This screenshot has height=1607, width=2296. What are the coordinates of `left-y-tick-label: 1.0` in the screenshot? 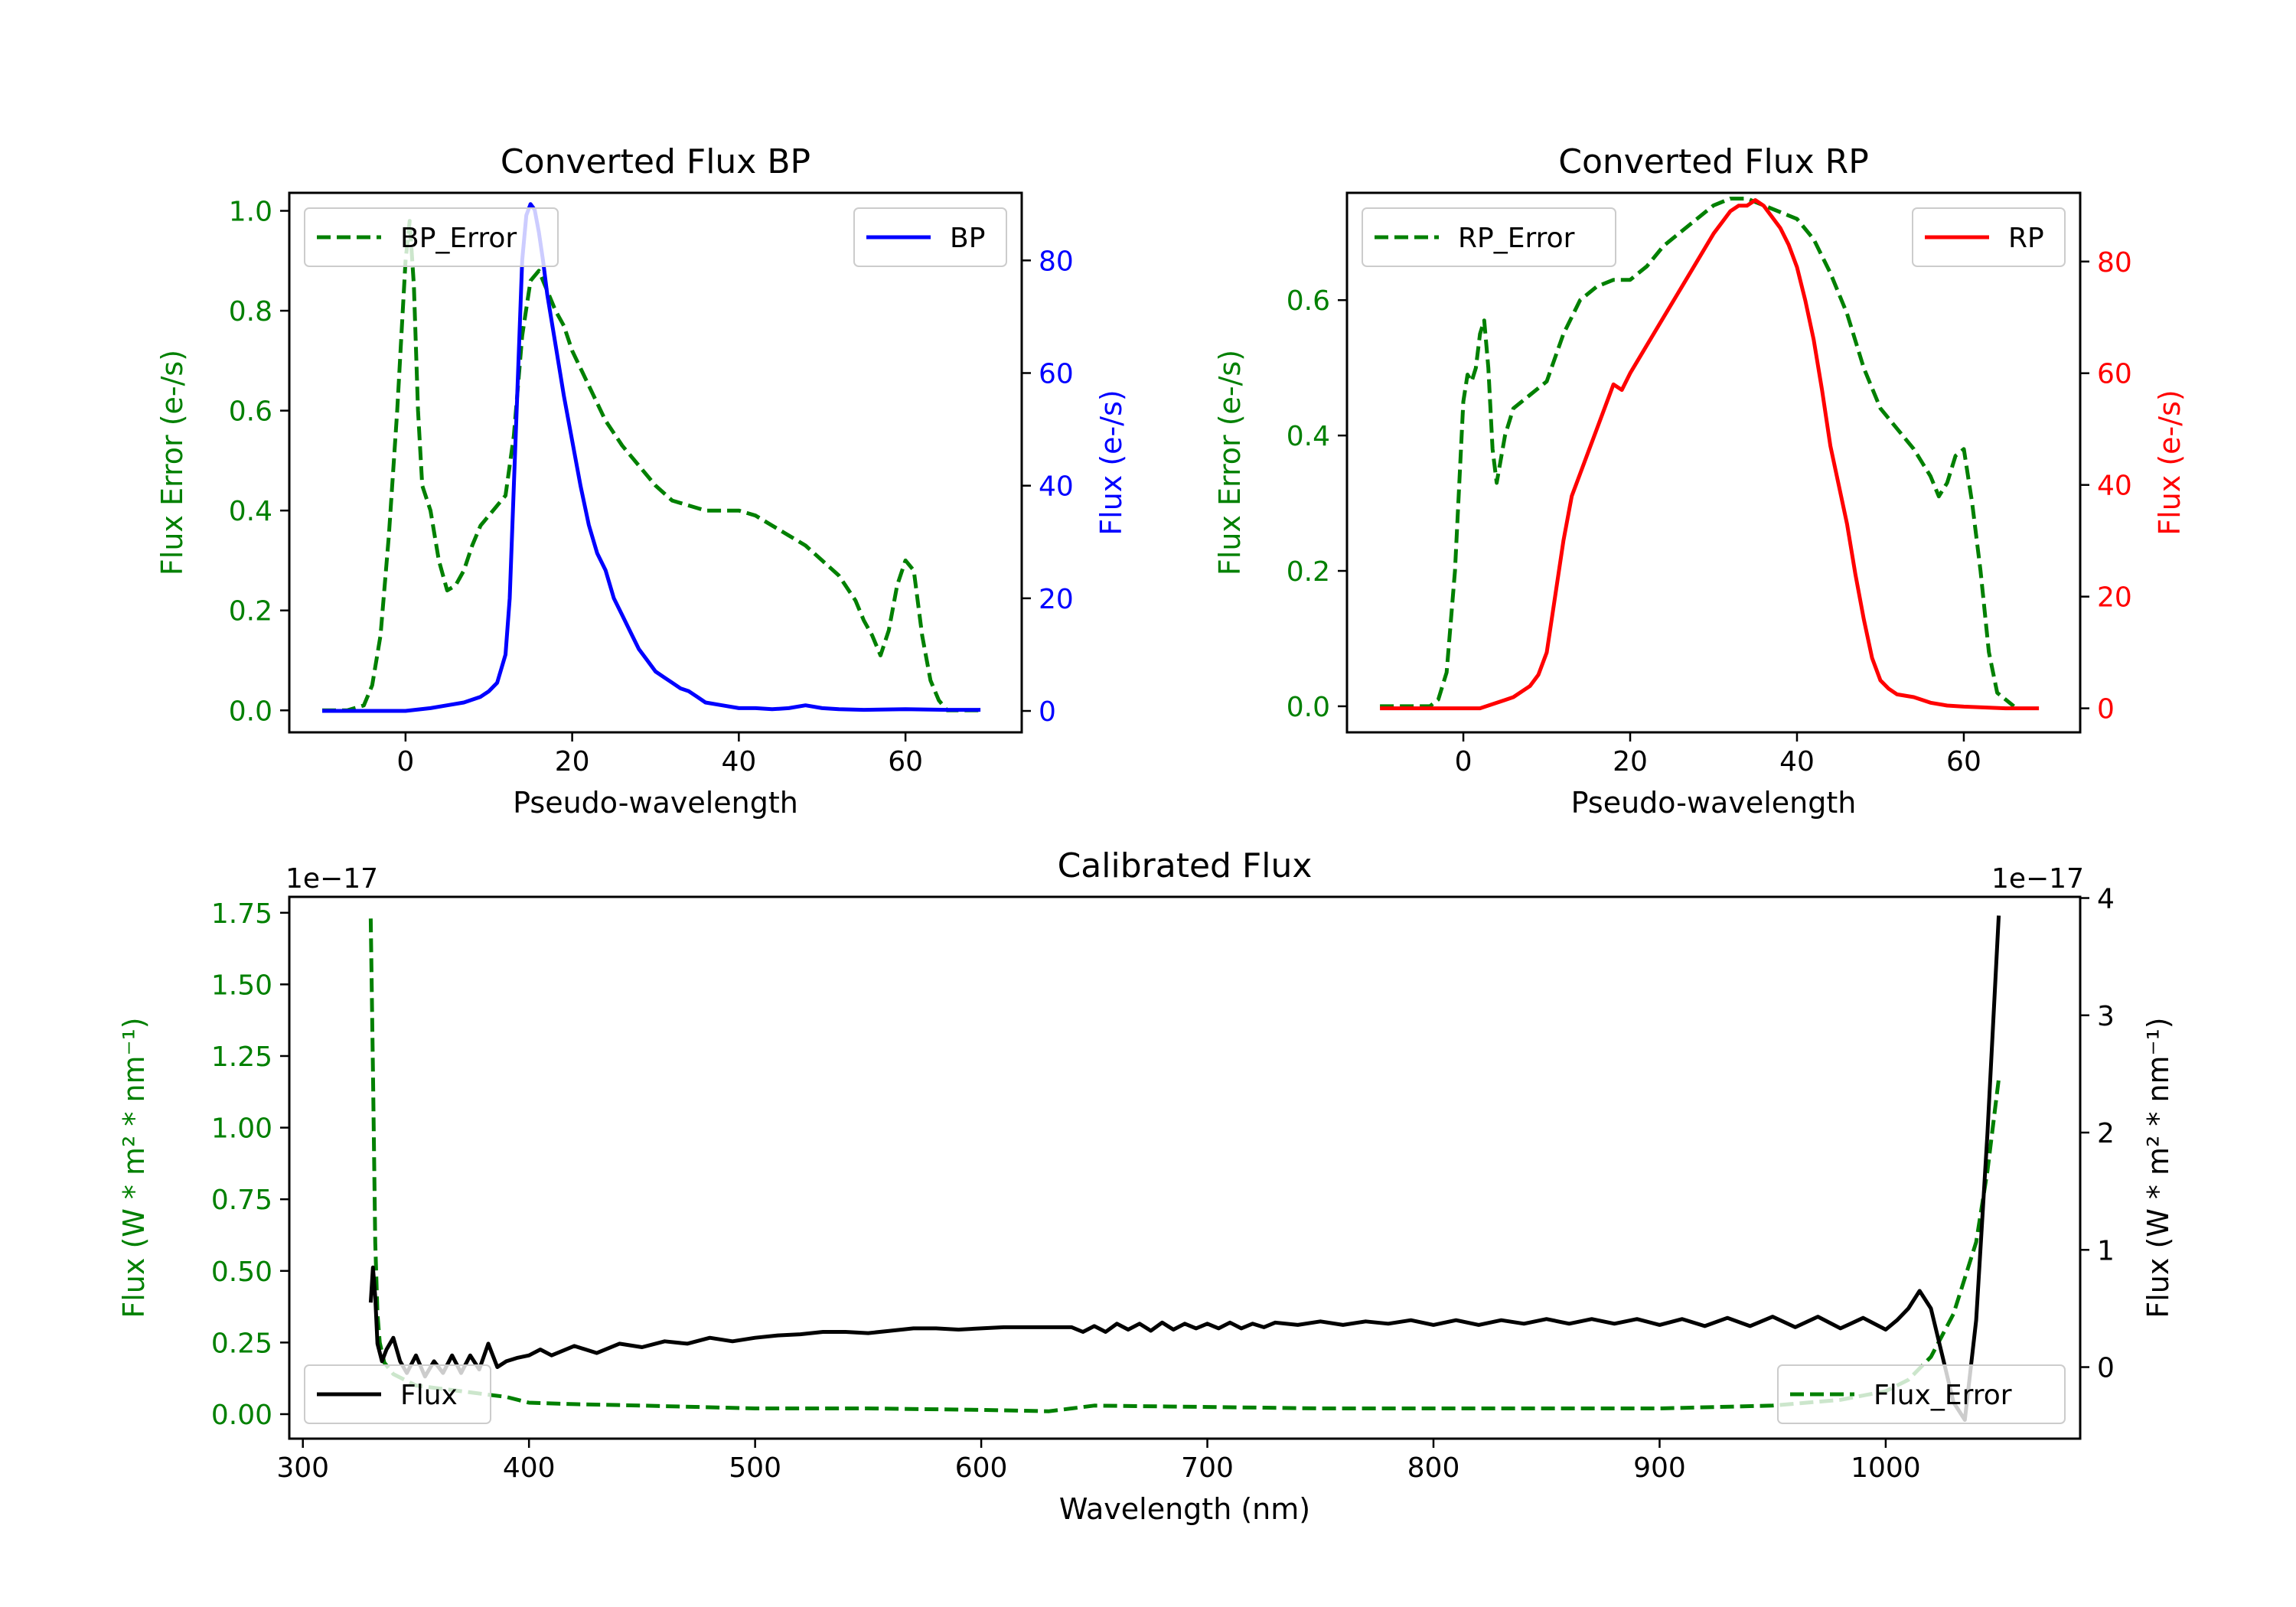 It's located at (250, 212).